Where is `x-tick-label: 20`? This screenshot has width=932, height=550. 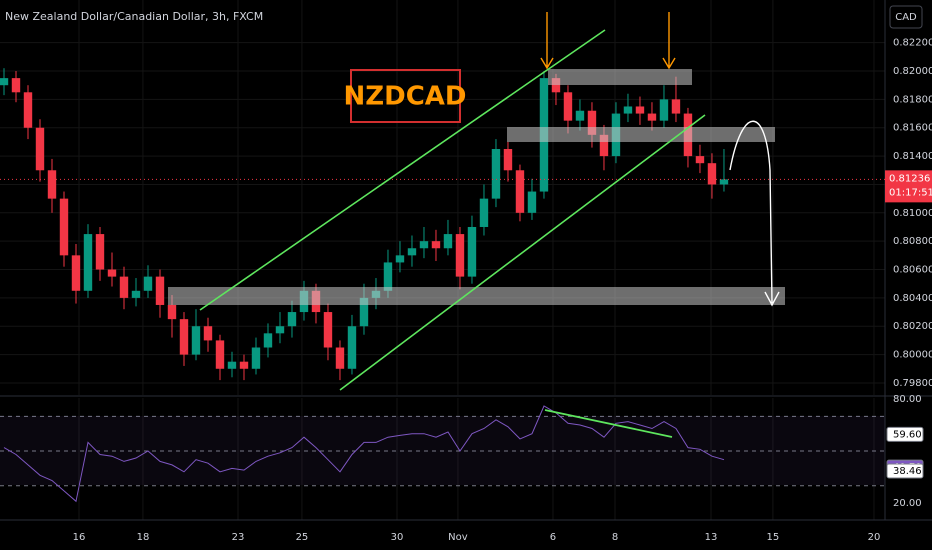 x-tick-label: 20 is located at coordinates (874, 537).